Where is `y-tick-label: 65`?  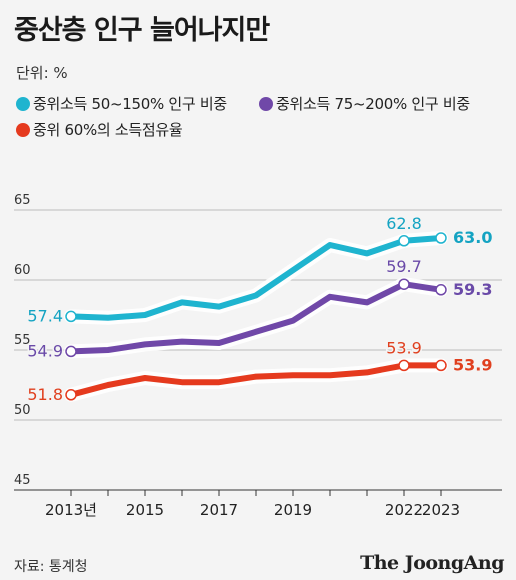 y-tick-label: 65 is located at coordinates (22, 200).